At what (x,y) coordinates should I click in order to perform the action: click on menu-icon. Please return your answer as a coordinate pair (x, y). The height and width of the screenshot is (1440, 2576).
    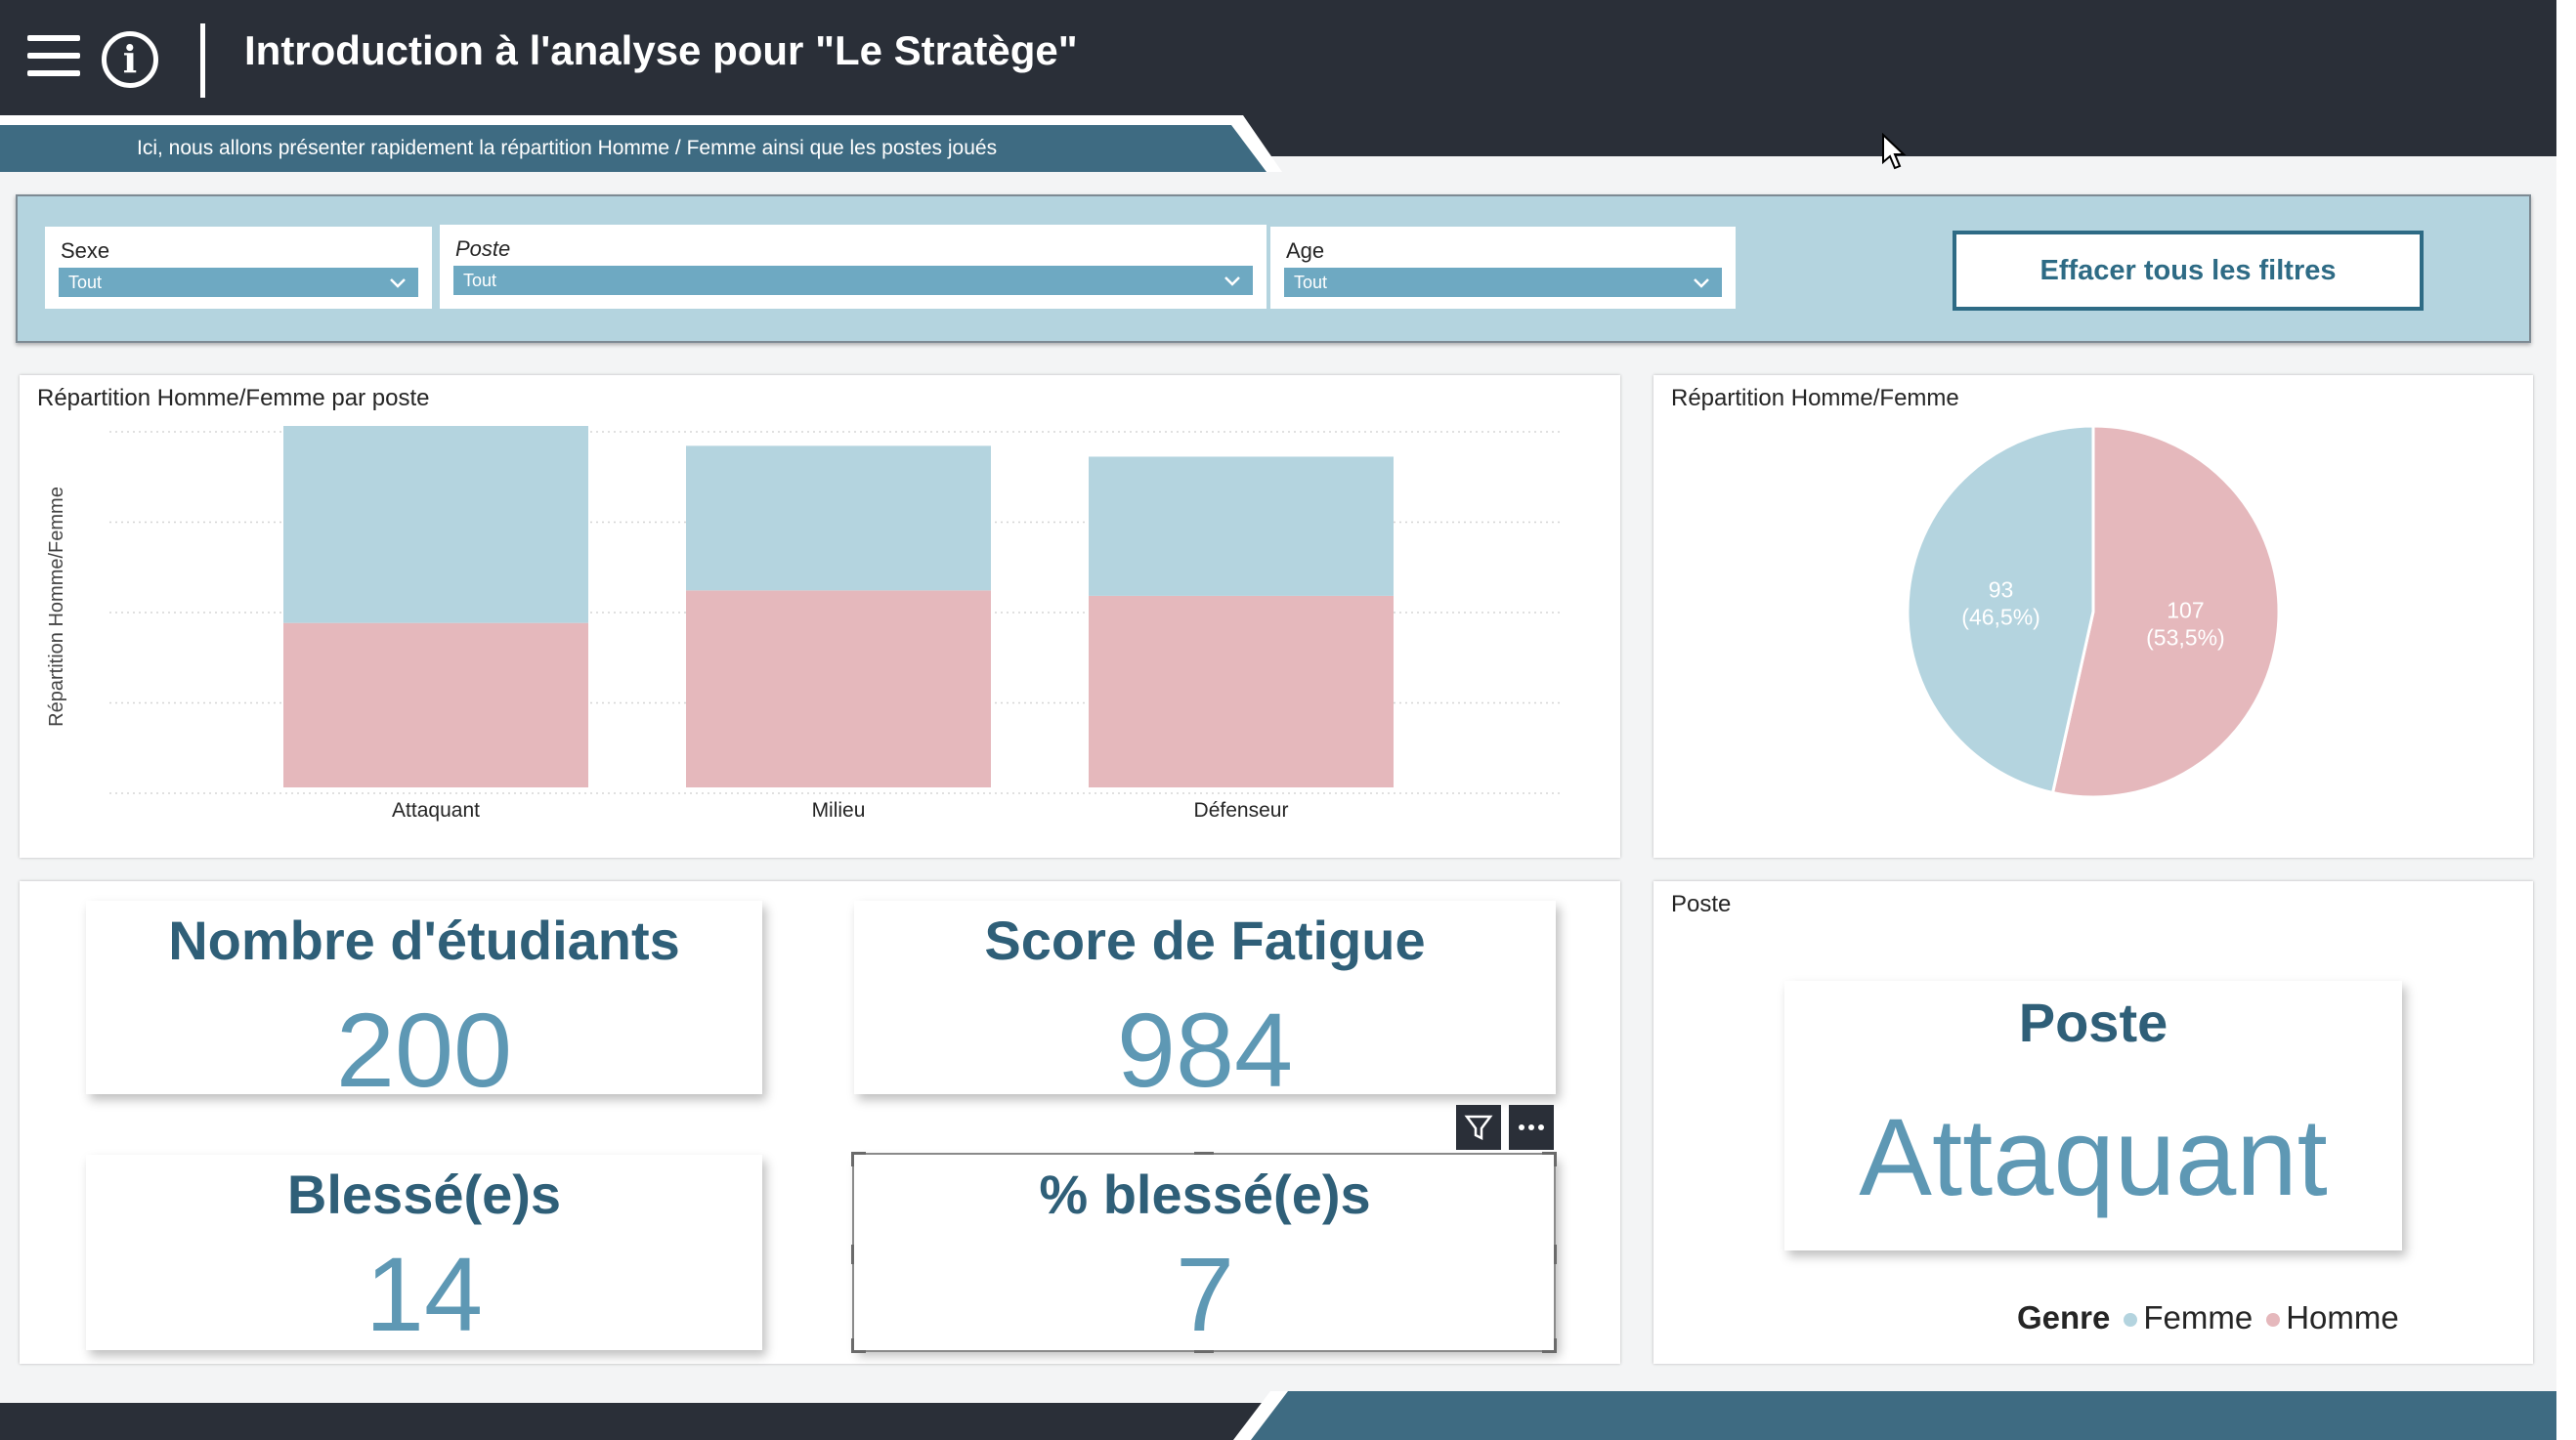
    Looking at the image, I should click on (54, 58).